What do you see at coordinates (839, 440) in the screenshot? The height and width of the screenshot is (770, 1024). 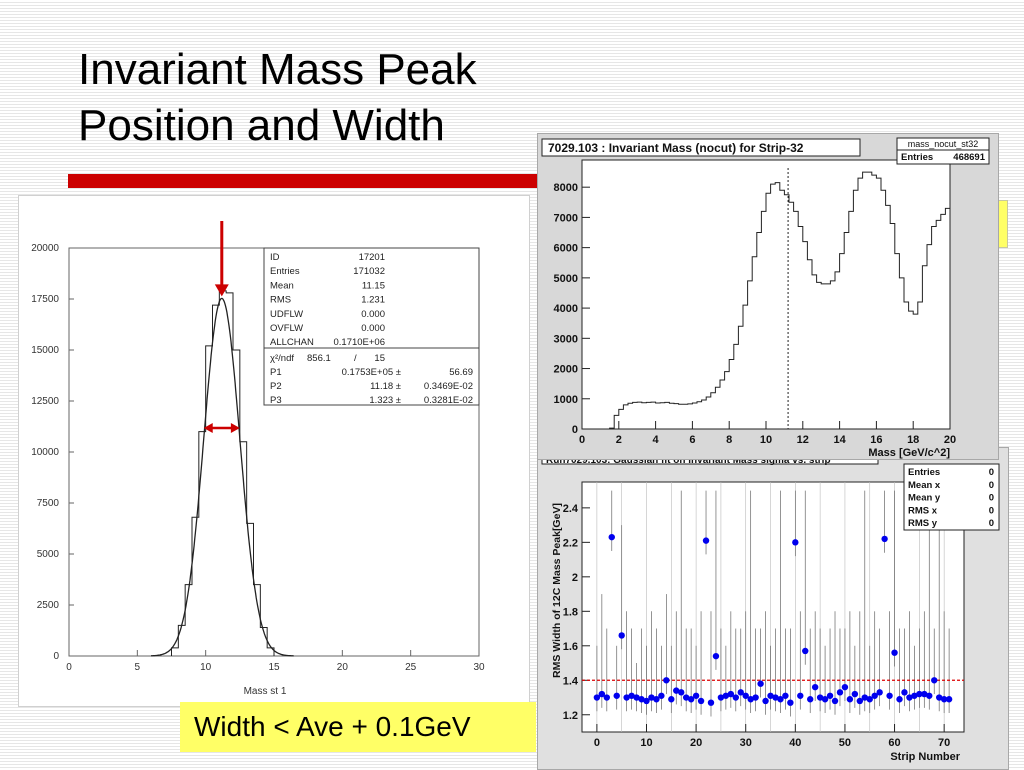 I see `x-tick-label: 14` at bounding box center [839, 440].